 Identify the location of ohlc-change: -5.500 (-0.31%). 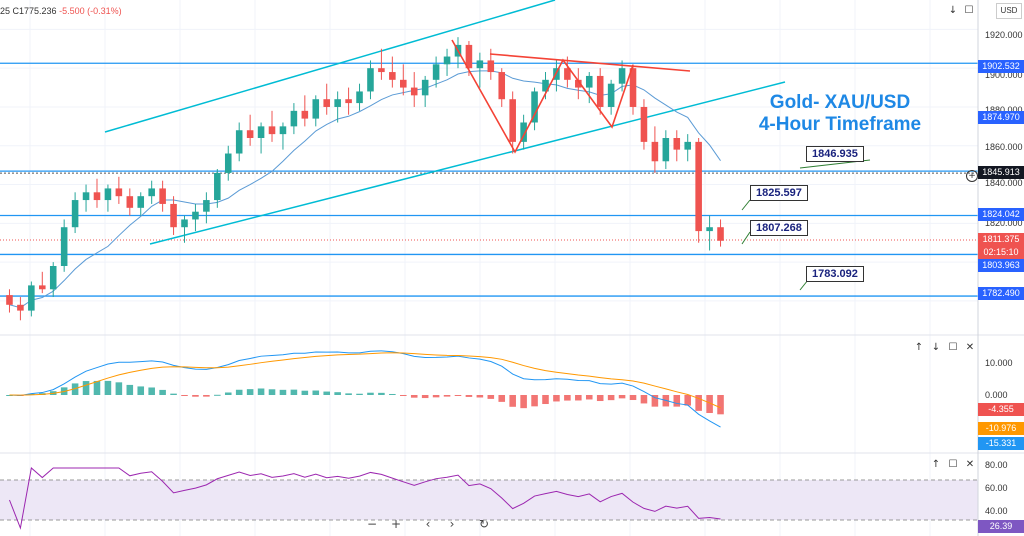
(90, 11).